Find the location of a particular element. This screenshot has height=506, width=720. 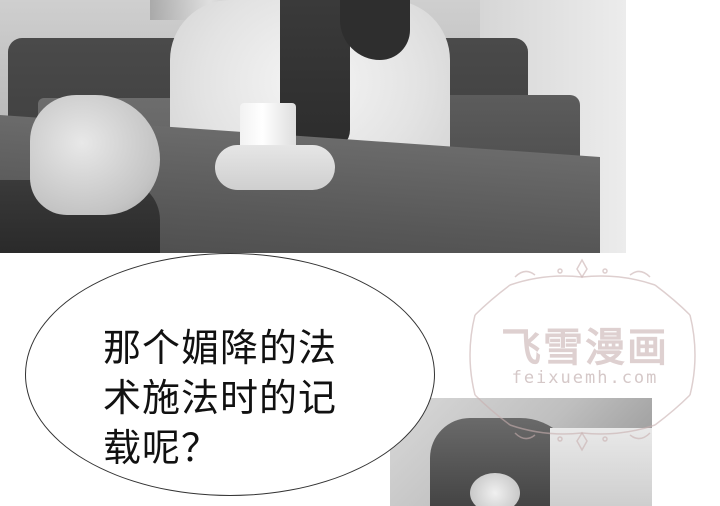

watermark-url: feixuemh.com is located at coordinates (585, 378).